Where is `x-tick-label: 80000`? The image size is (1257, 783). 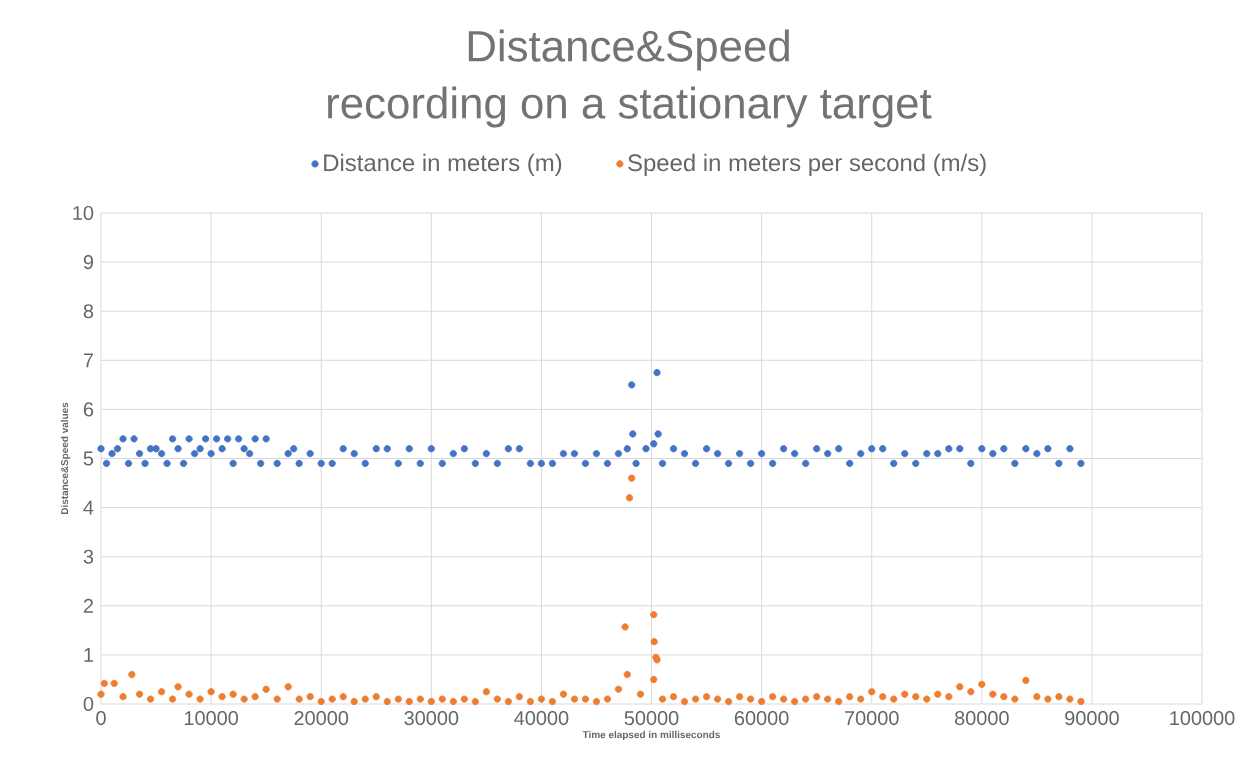
x-tick-label: 80000 is located at coordinates (981, 718).